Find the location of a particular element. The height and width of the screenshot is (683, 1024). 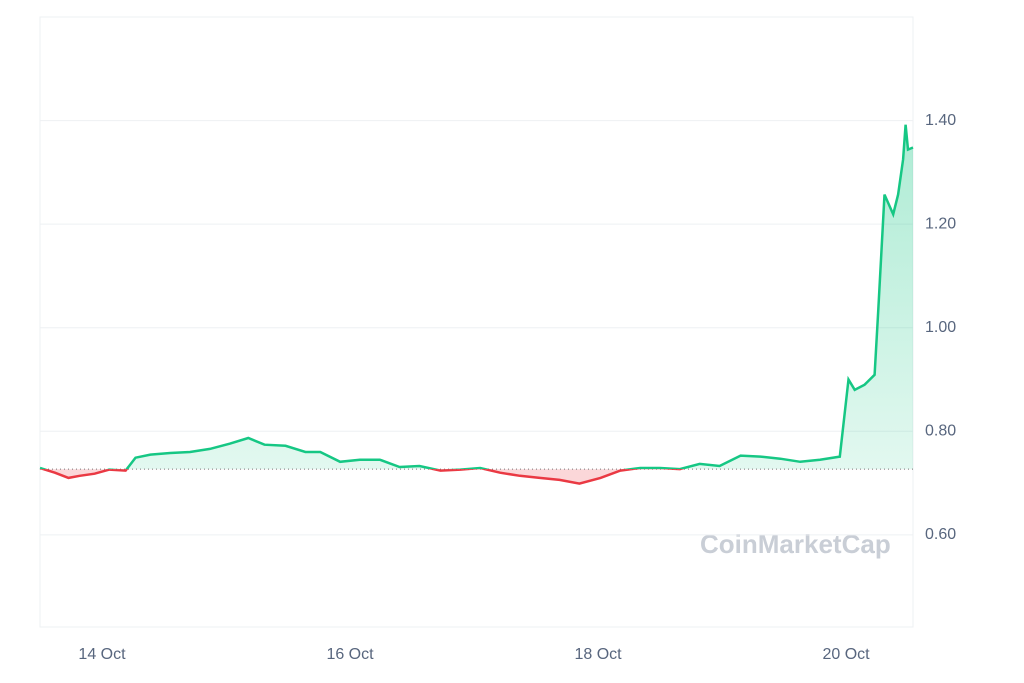

x-tick-label: 14 Oct is located at coordinates (102, 654).